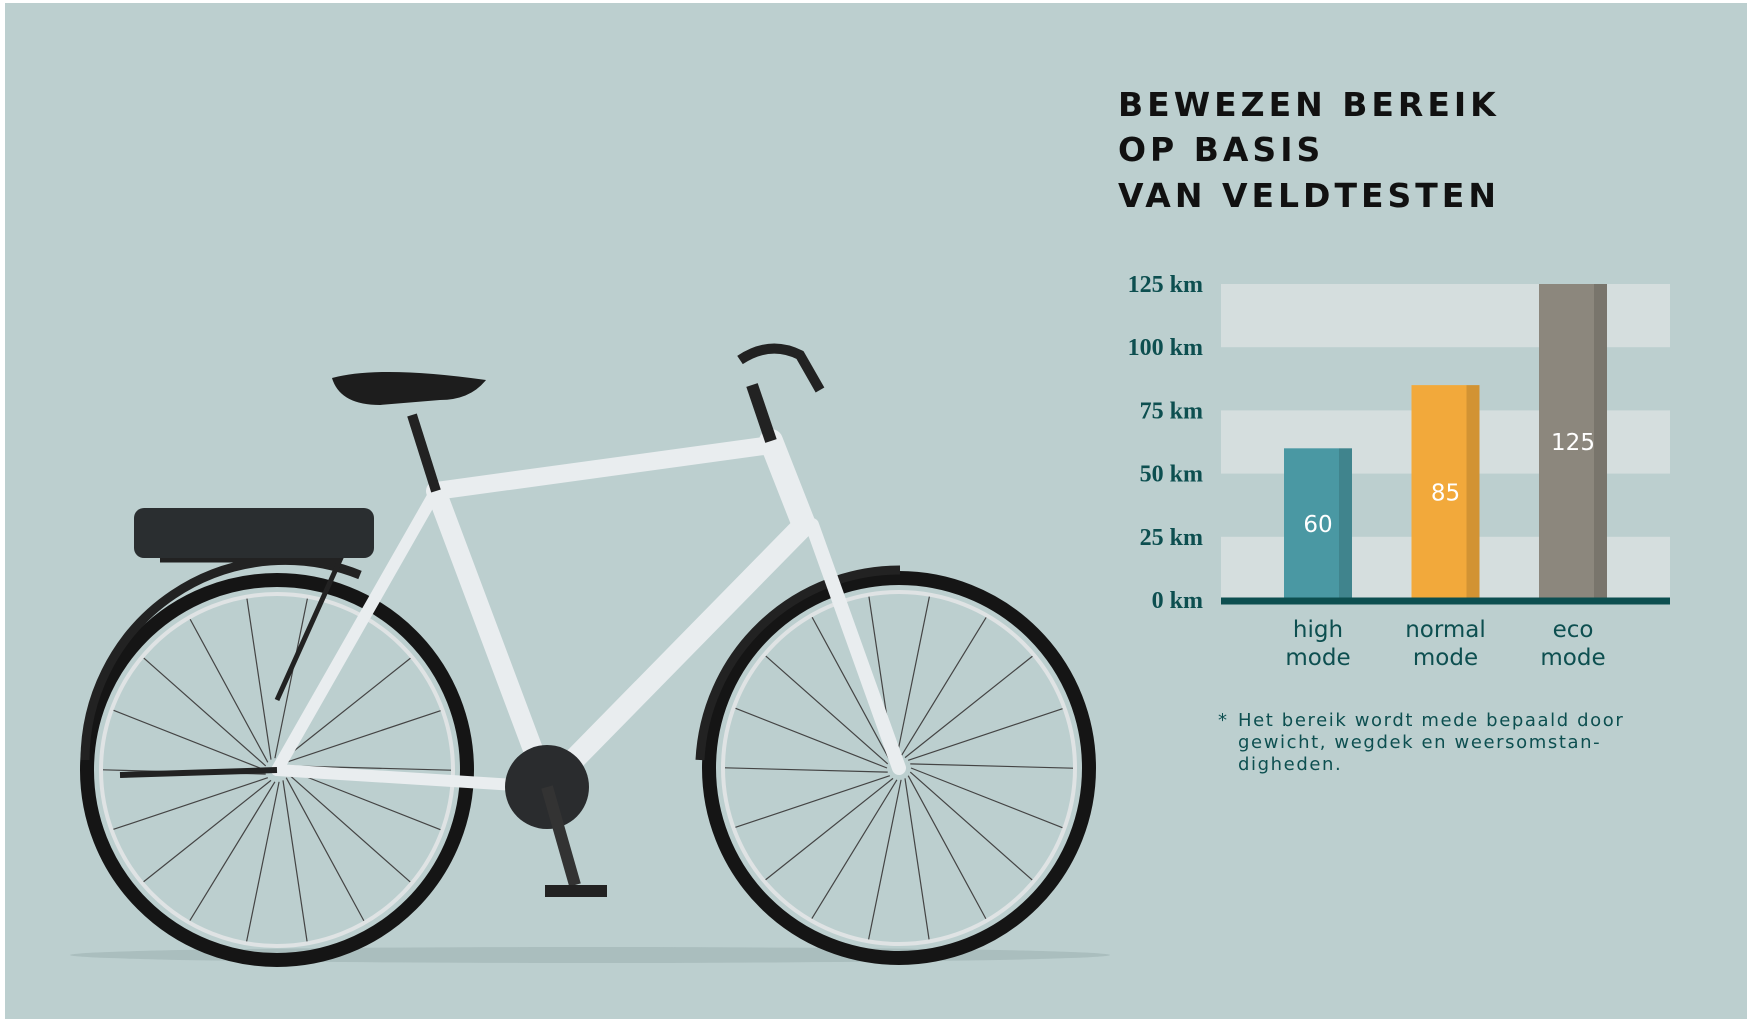 The image size is (1752, 1022). I want to click on x-tick-label: normal, so click(1445, 630).